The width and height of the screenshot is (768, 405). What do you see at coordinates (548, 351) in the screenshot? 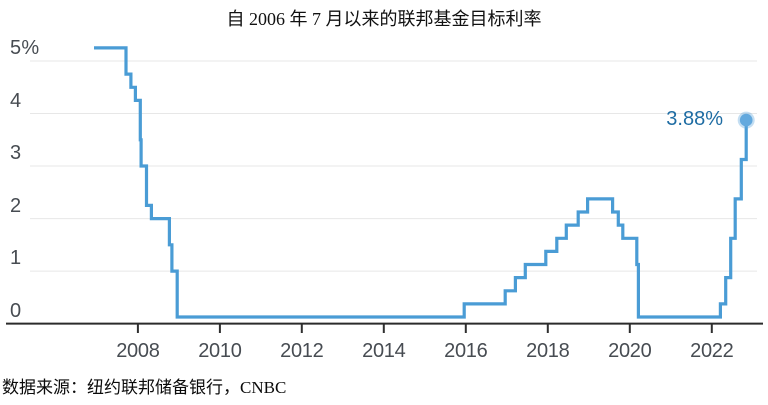
I see `x-tick-label: 2018` at bounding box center [548, 351].